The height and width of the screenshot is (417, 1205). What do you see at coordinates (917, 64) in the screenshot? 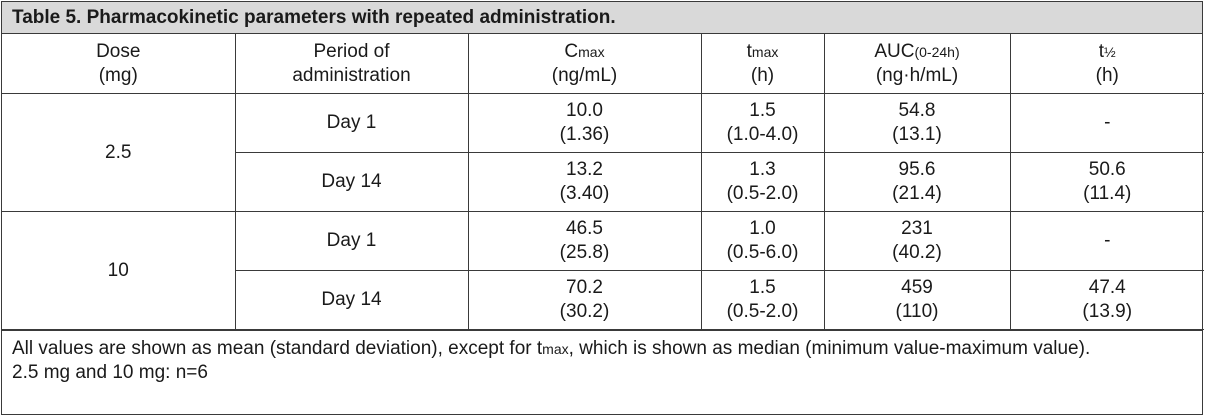
I see `header-auc: AUC(0-24h) (ng·h/mL)` at bounding box center [917, 64].